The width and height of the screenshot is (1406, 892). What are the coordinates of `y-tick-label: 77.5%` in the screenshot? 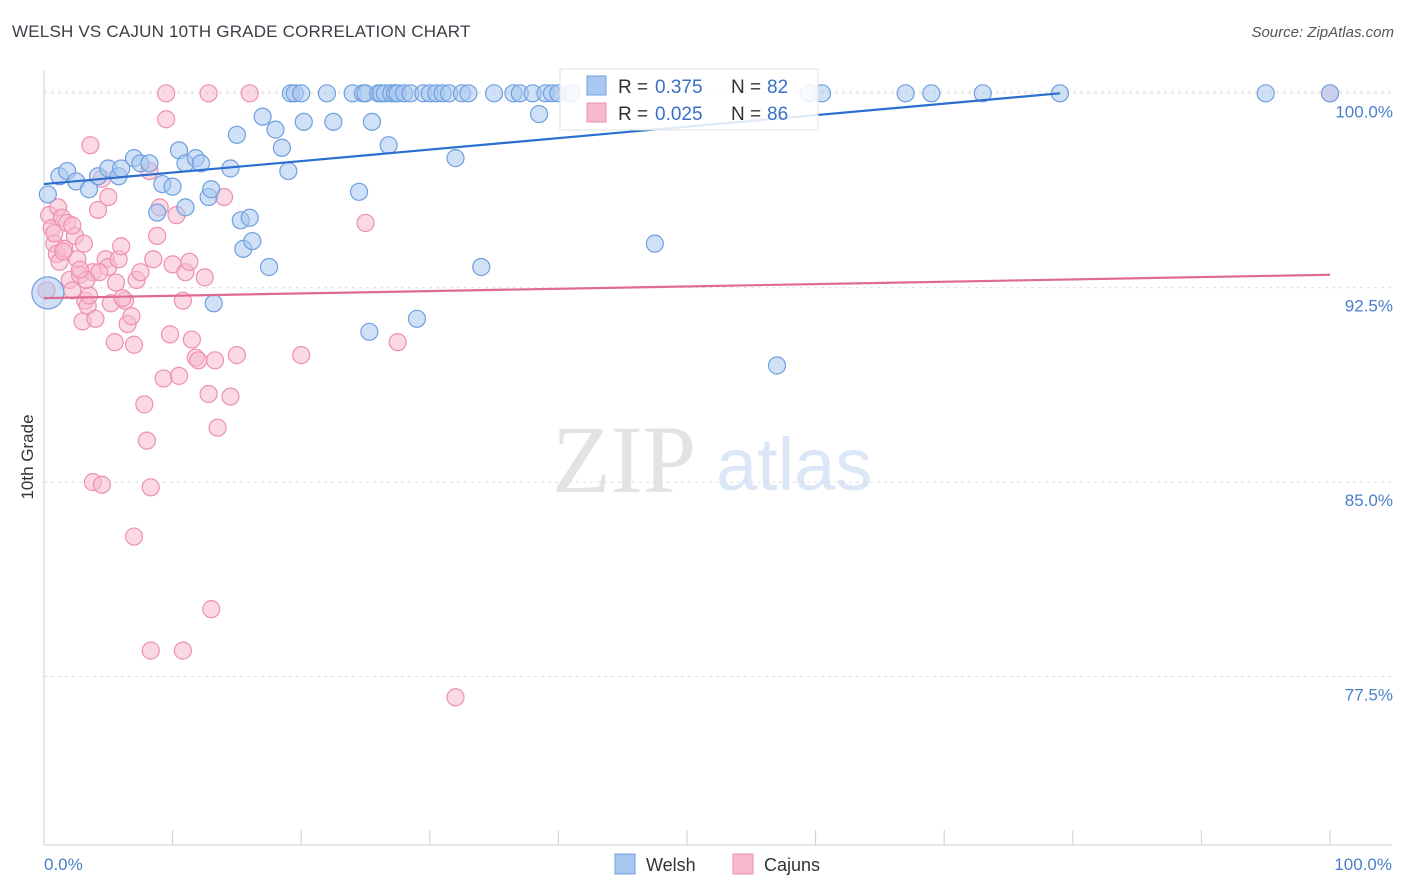 It's located at (1369, 695).